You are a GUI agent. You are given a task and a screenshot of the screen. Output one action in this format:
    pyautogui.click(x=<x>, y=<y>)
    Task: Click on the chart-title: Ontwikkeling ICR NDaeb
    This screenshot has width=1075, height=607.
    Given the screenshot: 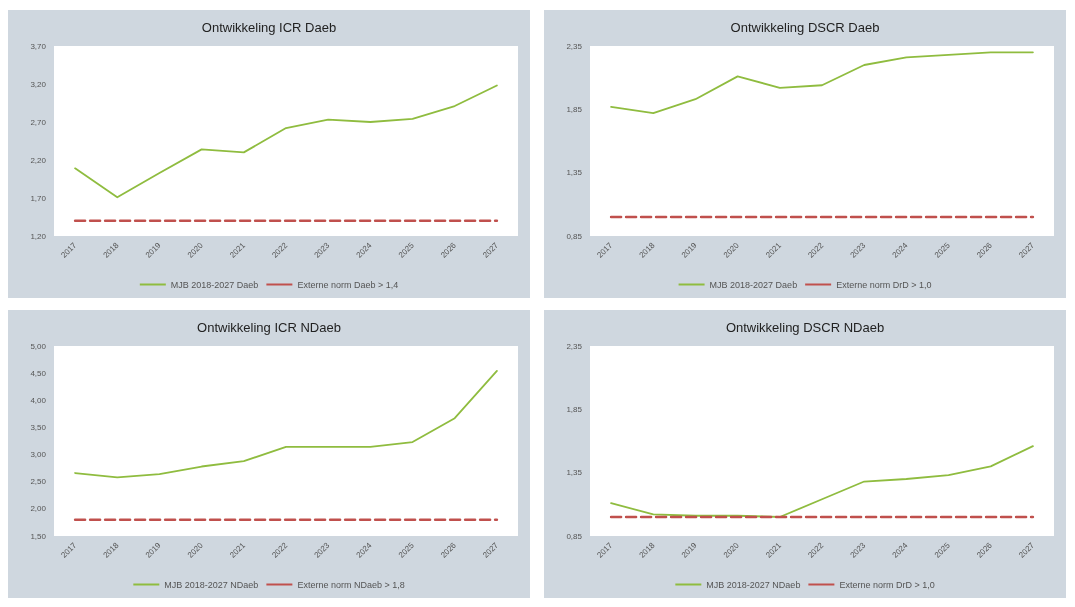 What is the action you would take?
    pyautogui.click(x=269, y=327)
    